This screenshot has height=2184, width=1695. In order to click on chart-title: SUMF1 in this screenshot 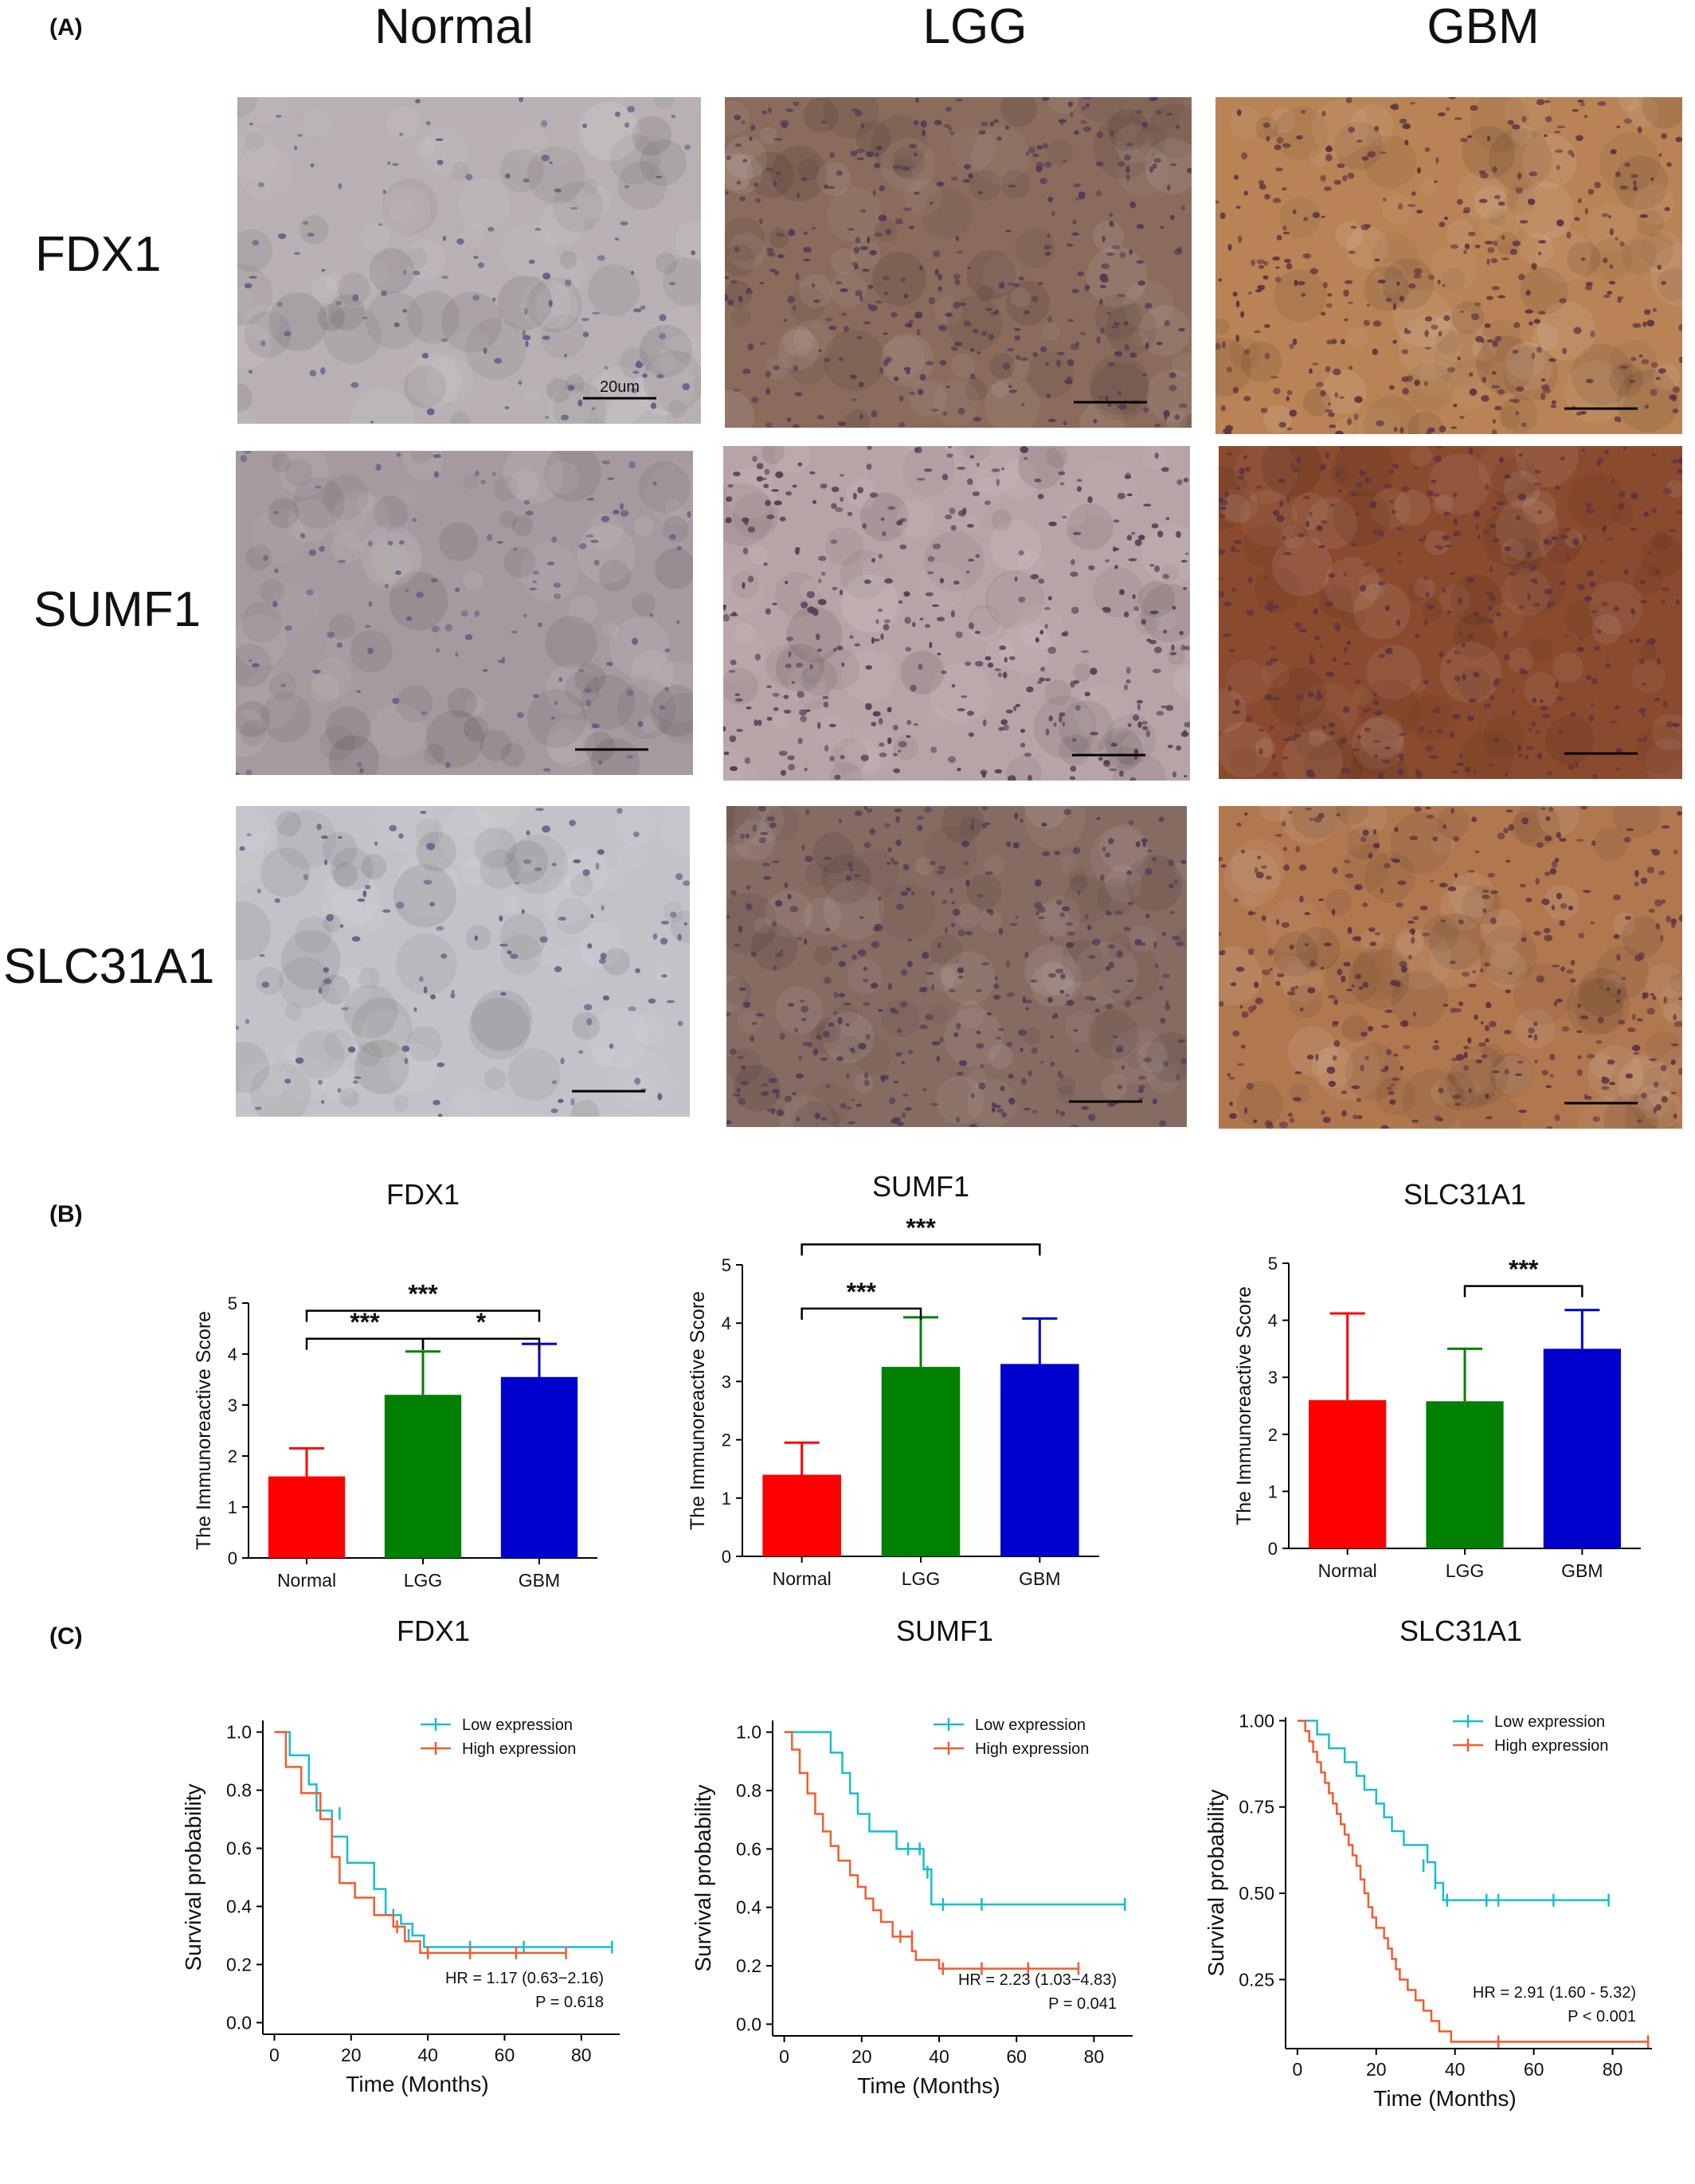, I will do `click(944, 1631)`.